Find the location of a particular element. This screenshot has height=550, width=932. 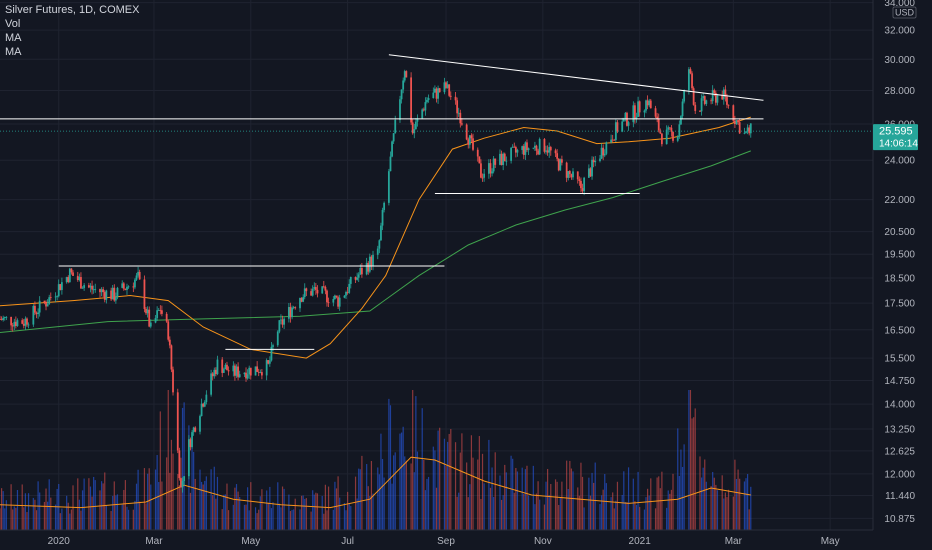

legend-ma-slow: MA is located at coordinates (13, 52).